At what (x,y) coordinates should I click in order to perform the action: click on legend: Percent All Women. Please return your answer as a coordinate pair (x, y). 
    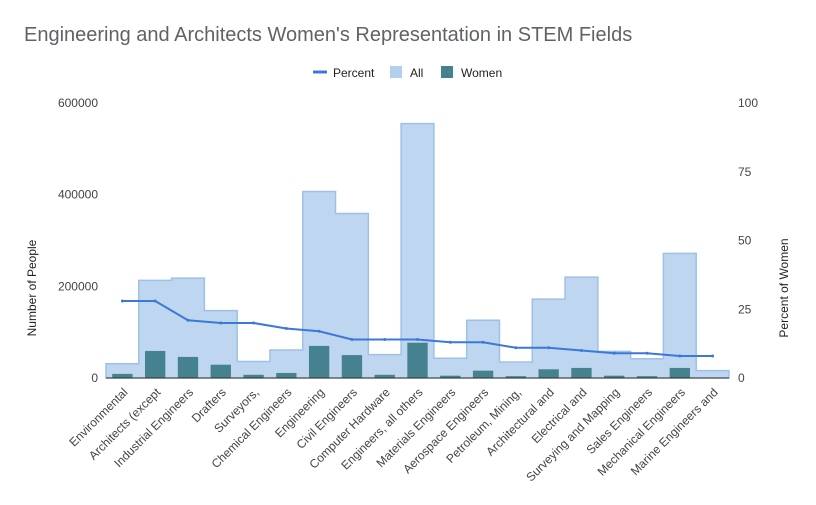
    Looking at the image, I should click on (407, 73).